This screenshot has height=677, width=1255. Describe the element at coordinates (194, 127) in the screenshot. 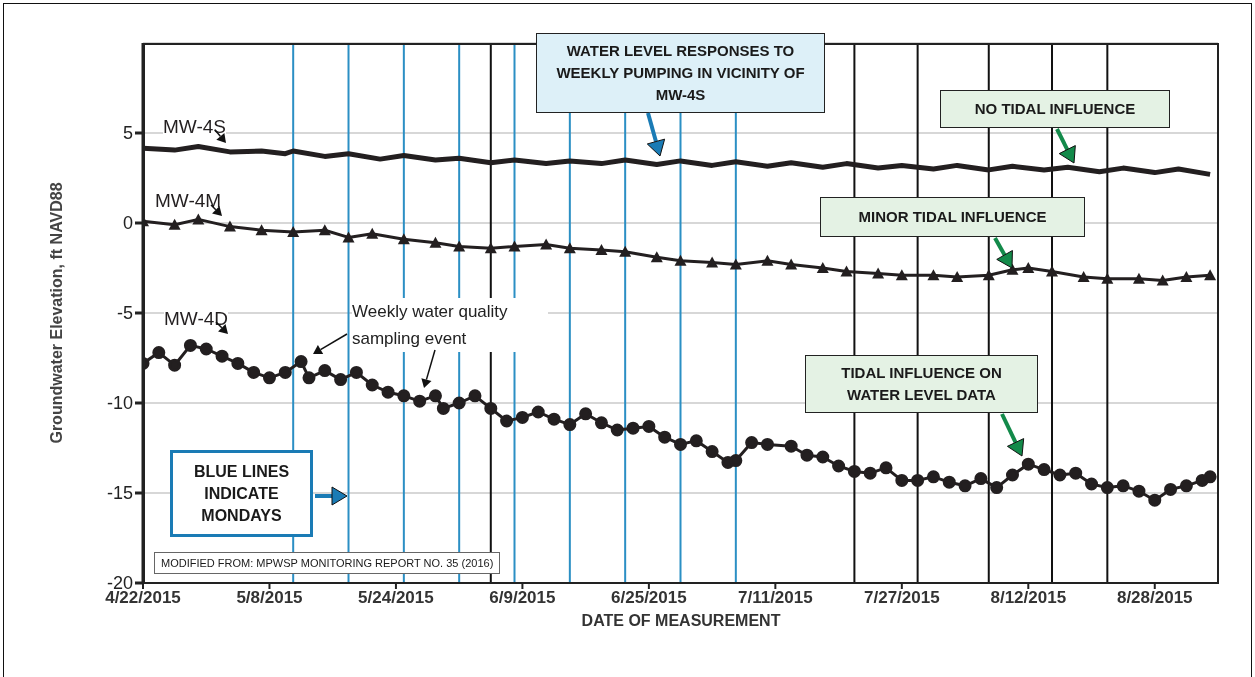

I see `series-label: MW-4S` at that location.